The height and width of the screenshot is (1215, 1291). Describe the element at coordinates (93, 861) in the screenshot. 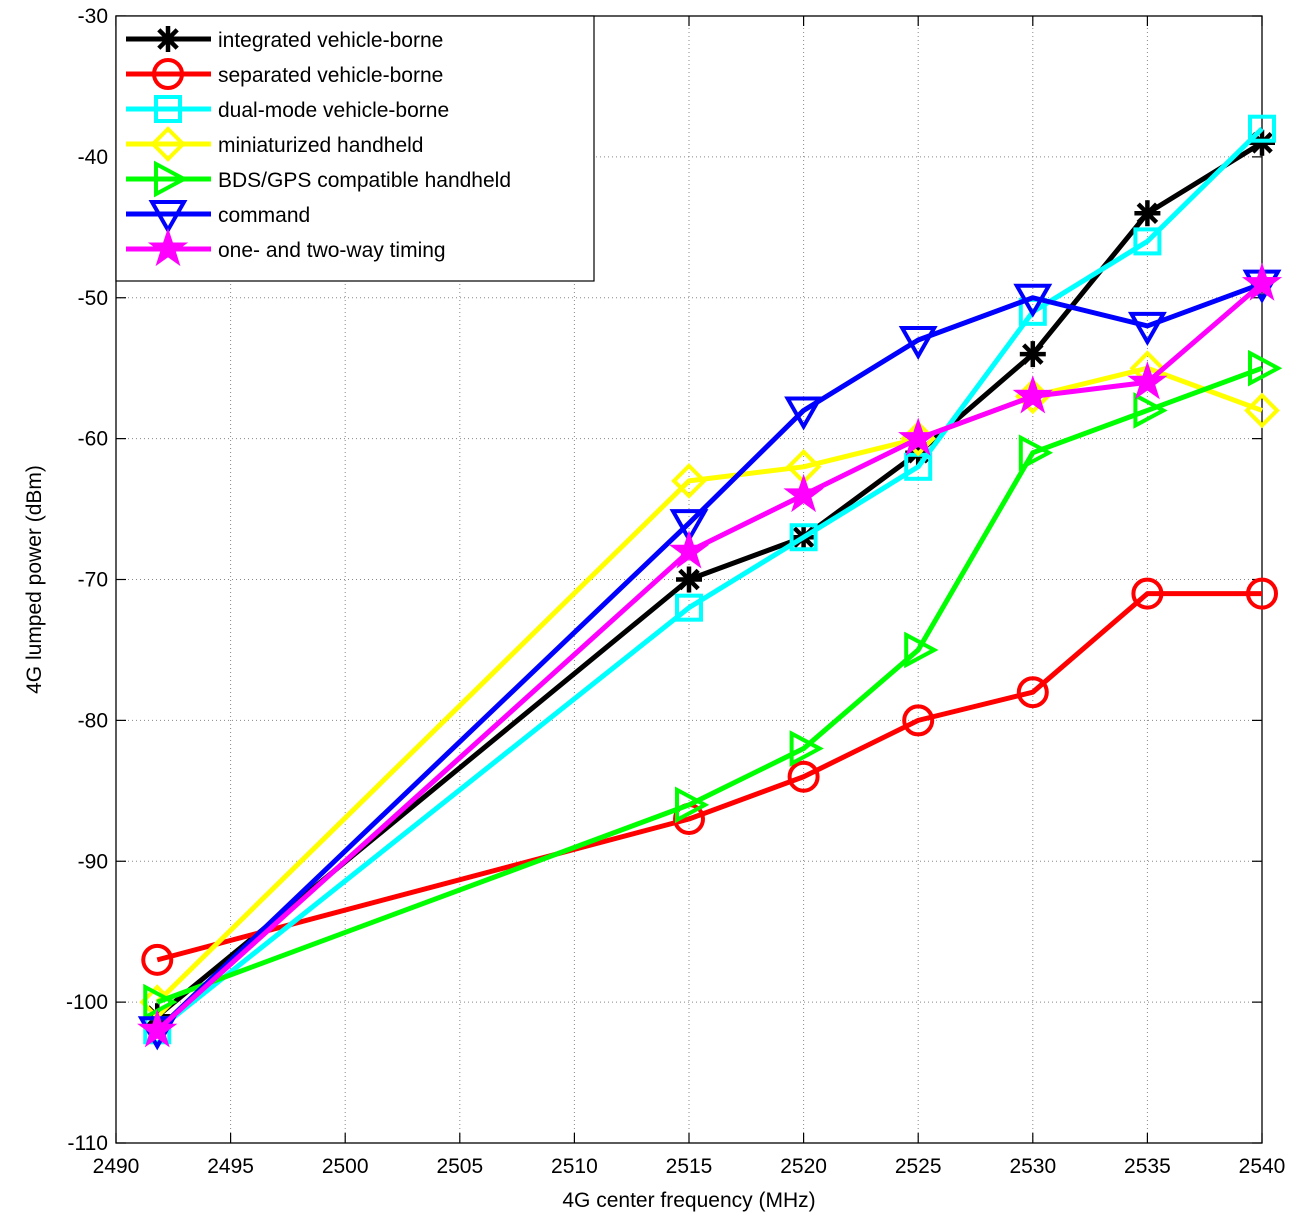

I see `y-tick-label: -90` at that location.